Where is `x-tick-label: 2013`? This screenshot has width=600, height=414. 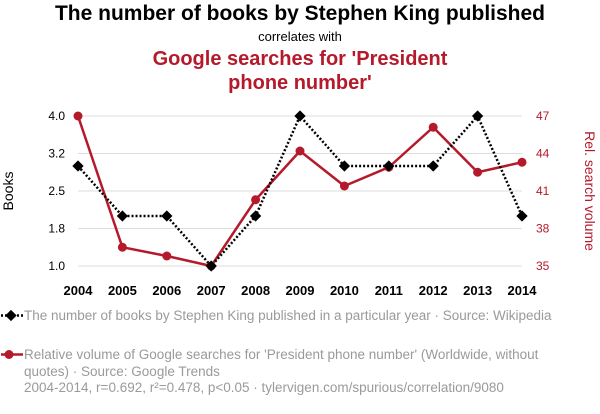 x-tick-label: 2013 is located at coordinates (477, 290).